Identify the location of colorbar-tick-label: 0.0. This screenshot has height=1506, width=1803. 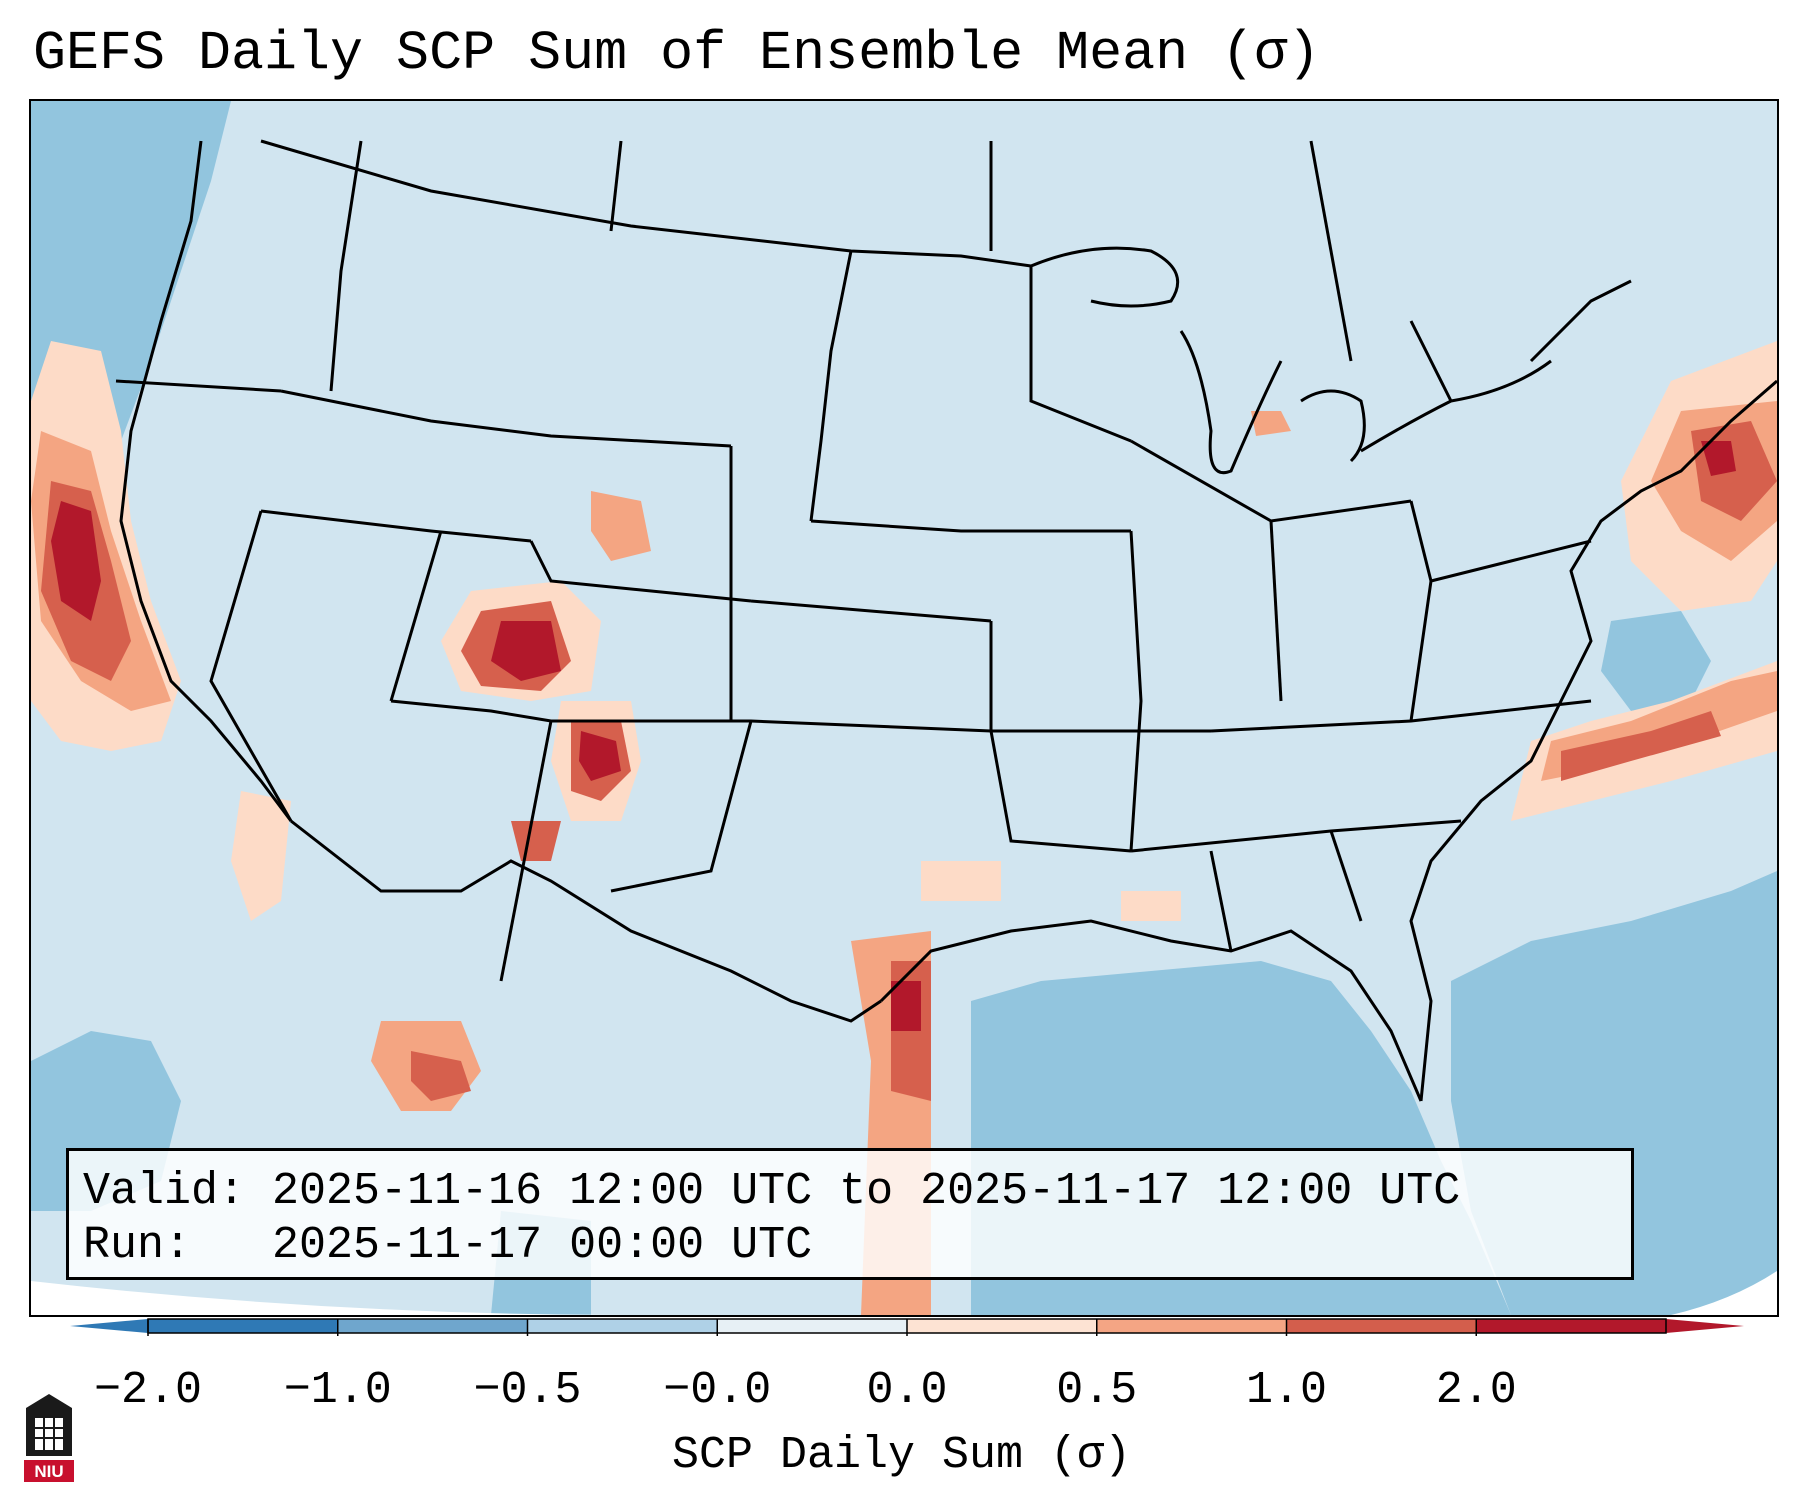
(907, 1390).